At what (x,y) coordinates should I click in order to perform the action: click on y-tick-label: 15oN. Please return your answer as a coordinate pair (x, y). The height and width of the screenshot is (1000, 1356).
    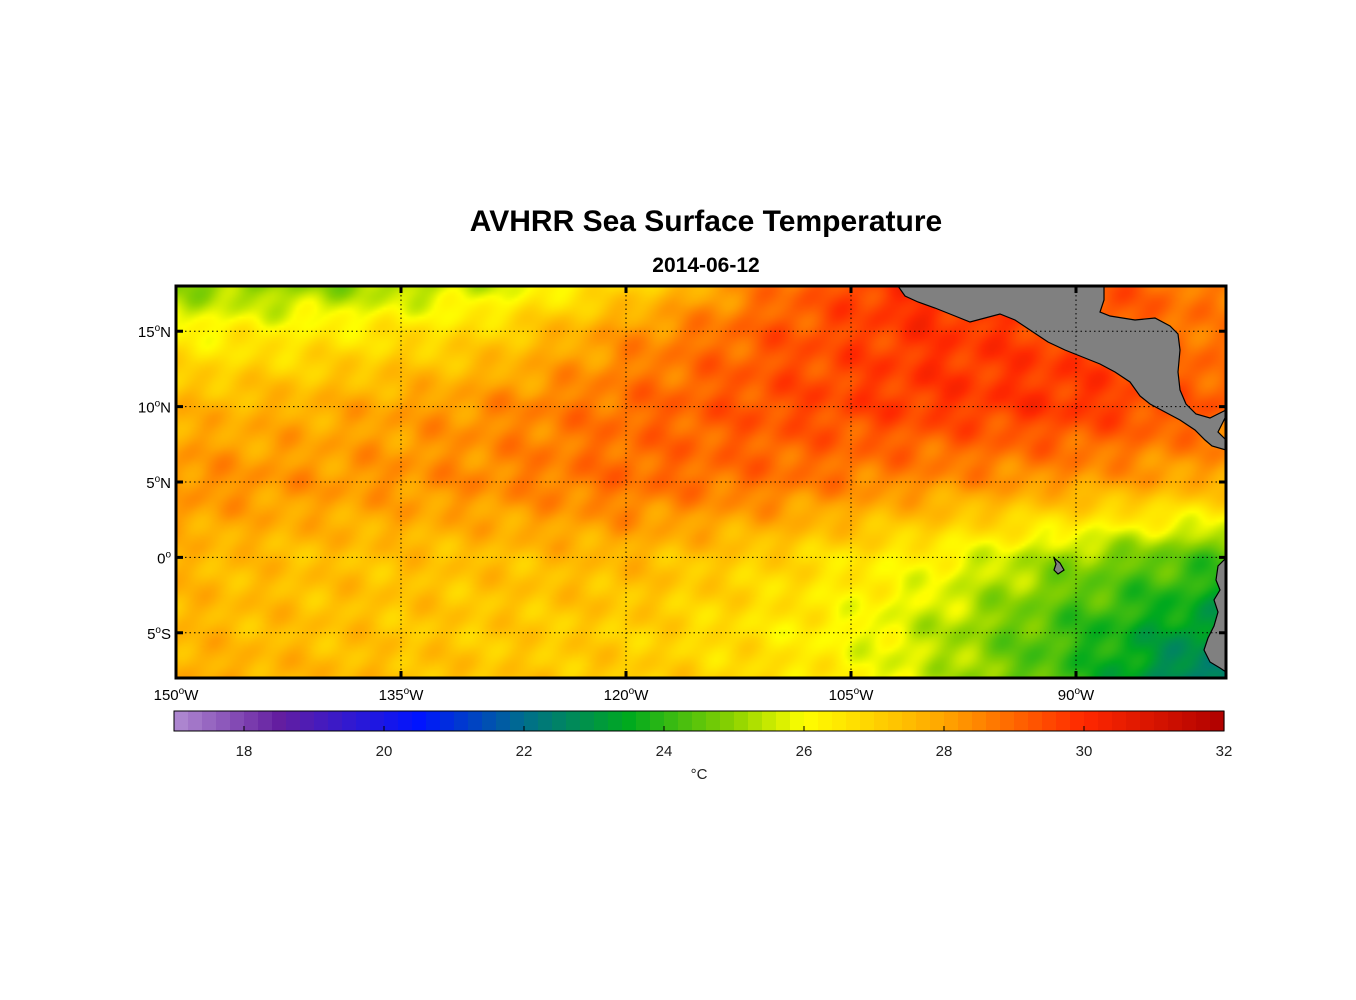
    Looking at the image, I should click on (154, 332).